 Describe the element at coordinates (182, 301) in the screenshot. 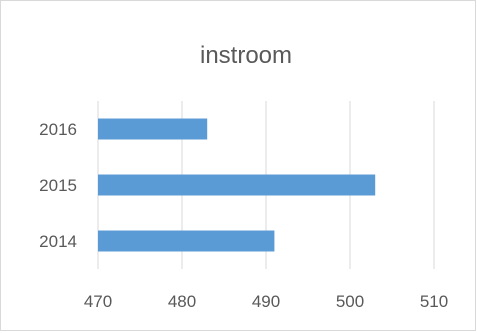

I see `x-tick-label: 480` at that location.